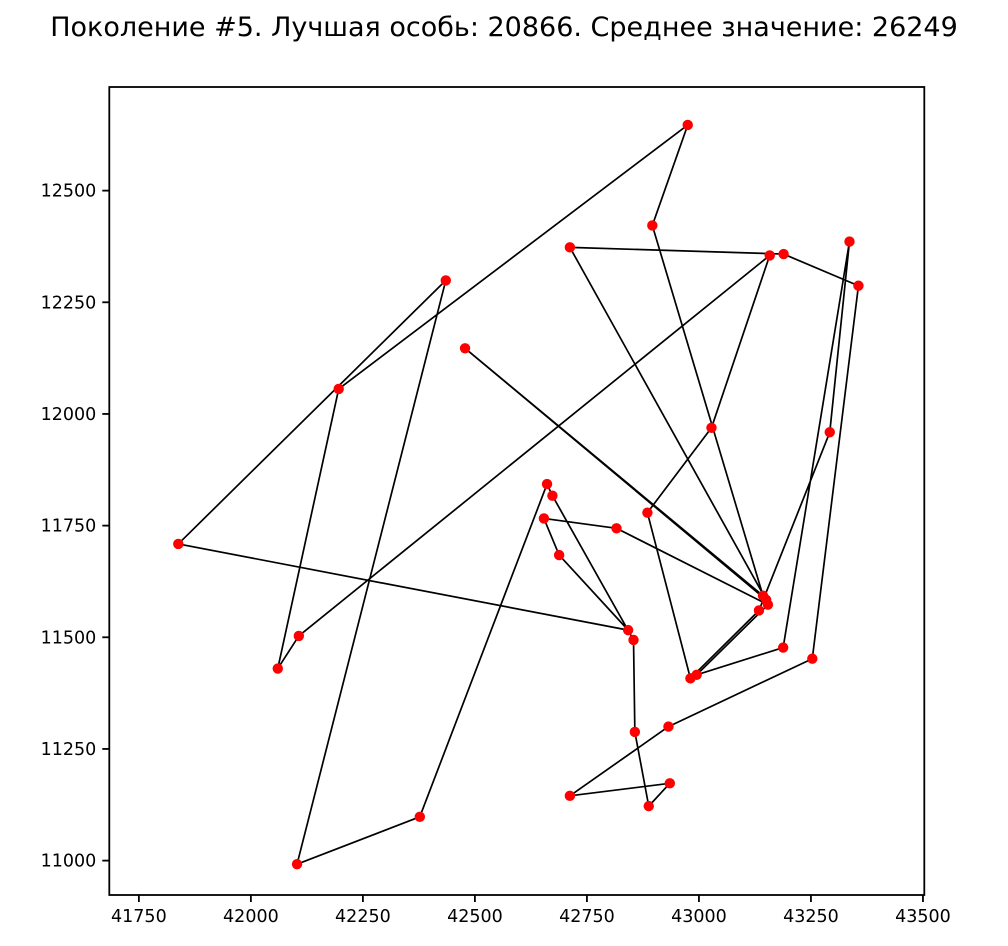  Describe the element at coordinates (811, 917) in the screenshot. I see `x-ticklabel-43250: 43250` at that location.